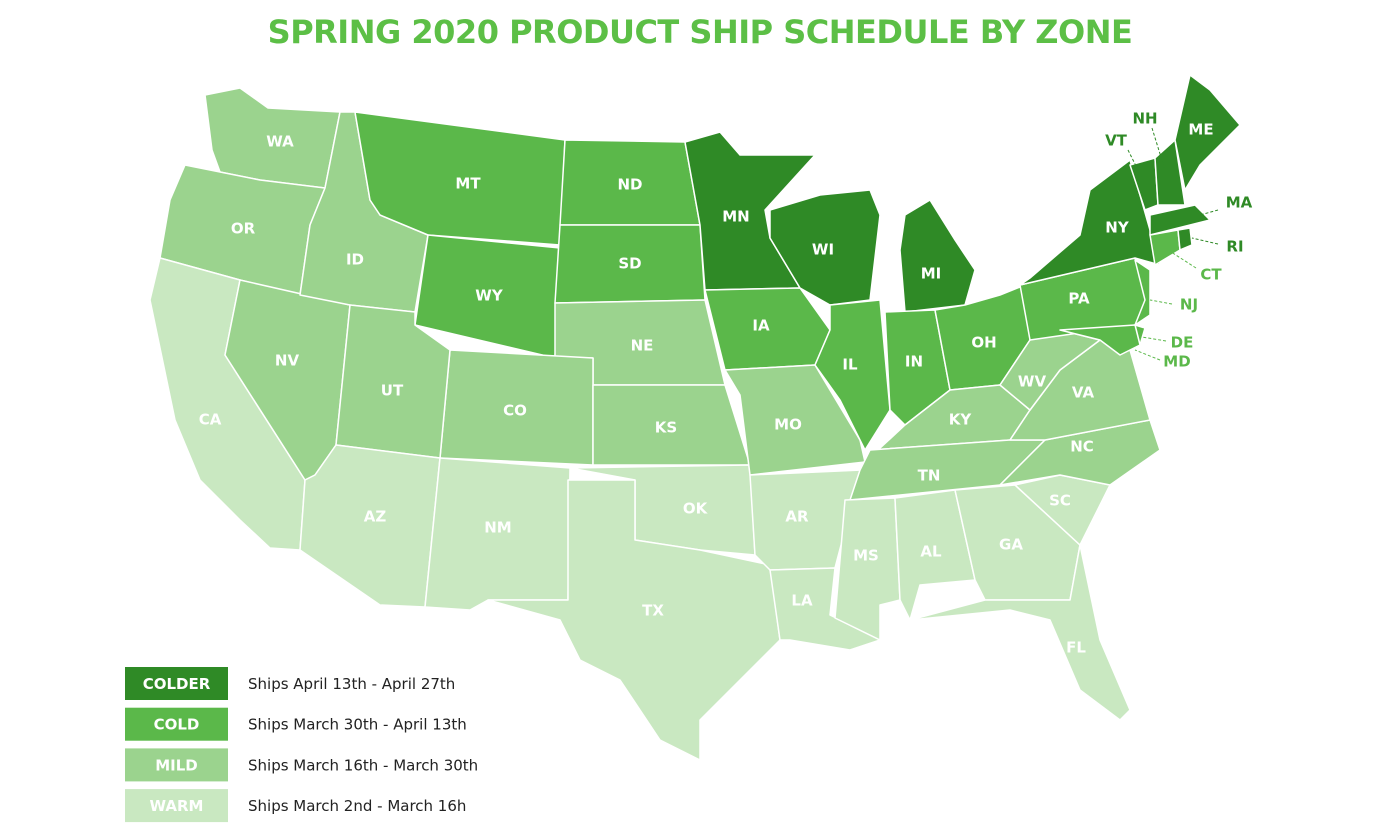 Image resolution: width=1400 pixels, height=840 pixels. What do you see at coordinates (1079, 299) in the screenshot?
I see `state-label: PA` at bounding box center [1079, 299].